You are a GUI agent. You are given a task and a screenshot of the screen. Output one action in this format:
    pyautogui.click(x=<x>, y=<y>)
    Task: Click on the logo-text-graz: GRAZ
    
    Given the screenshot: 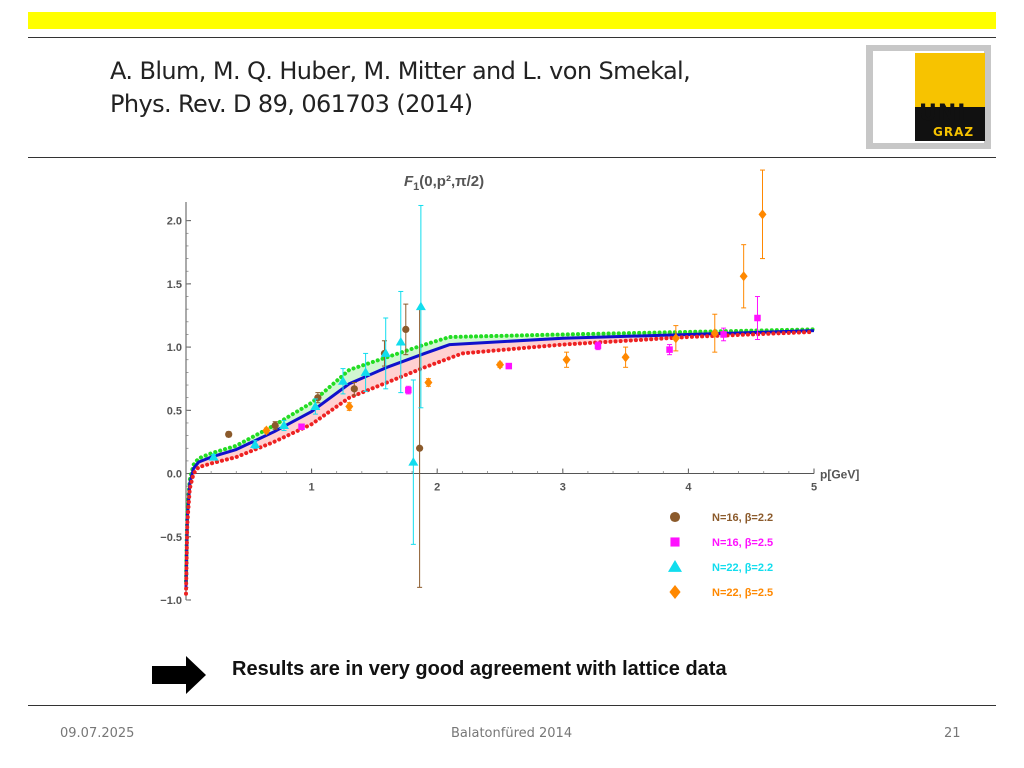 What is the action you would take?
    pyautogui.click(x=954, y=132)
    